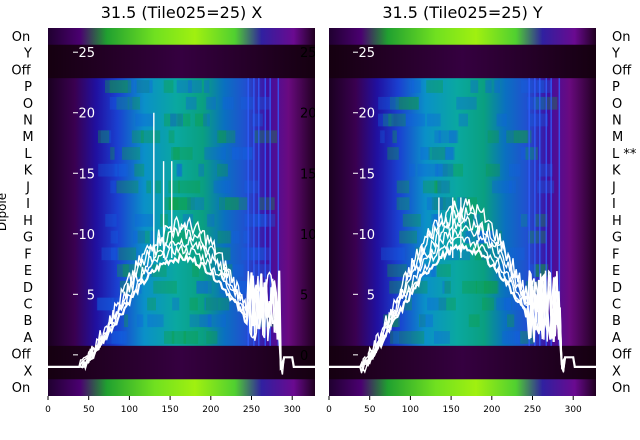 The image size is (640, 440). Describe the element at coordinates (292, 410) in the screenshot. I see `x-tick-label: 300` at that location.